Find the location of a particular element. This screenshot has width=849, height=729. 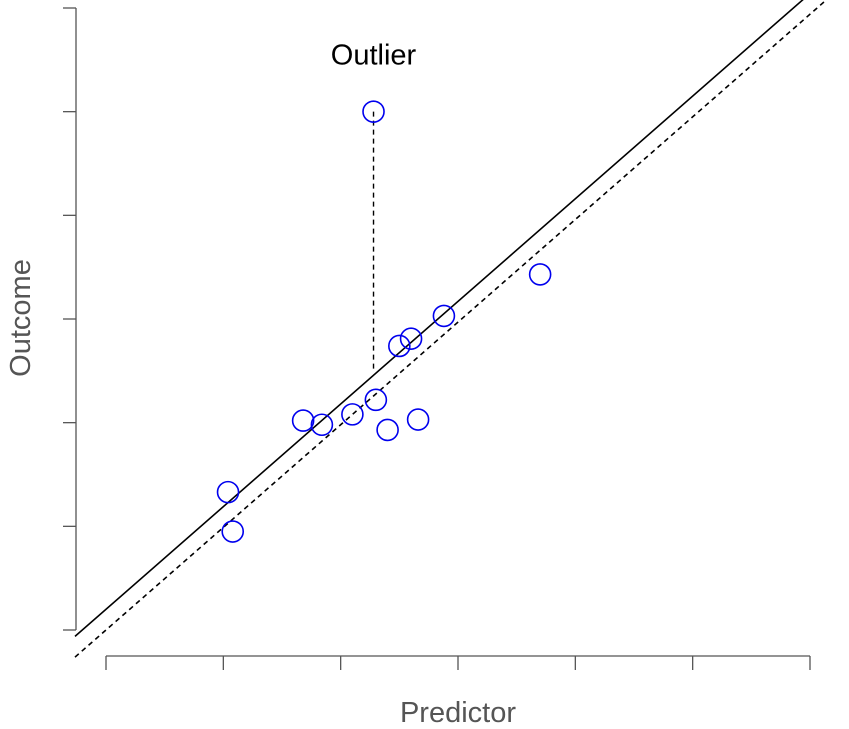

x-axis-title: Predictor is located at coordinates (458, 713).